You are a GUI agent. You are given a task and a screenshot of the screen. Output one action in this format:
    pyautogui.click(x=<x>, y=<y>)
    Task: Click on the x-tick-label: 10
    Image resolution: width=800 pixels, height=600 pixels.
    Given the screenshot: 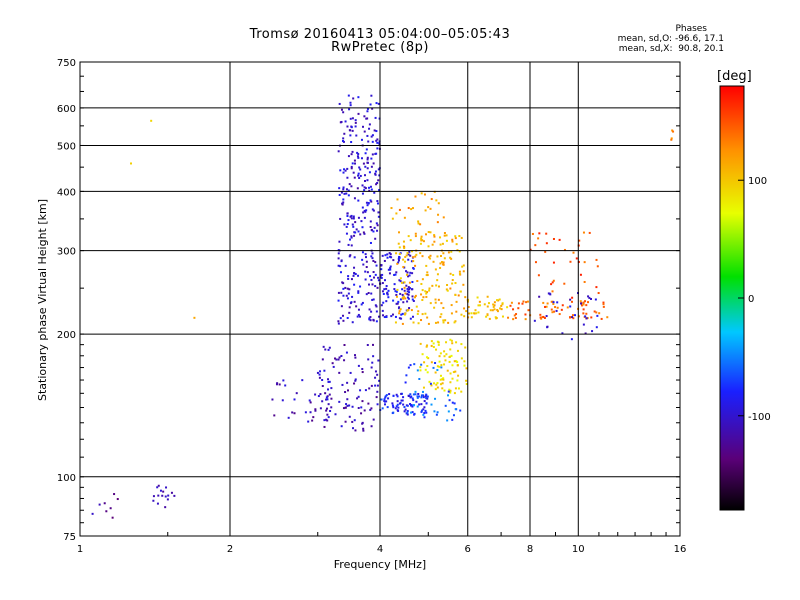 What is the action you would take?
    pyautogui.click(x=578, y=549)
    